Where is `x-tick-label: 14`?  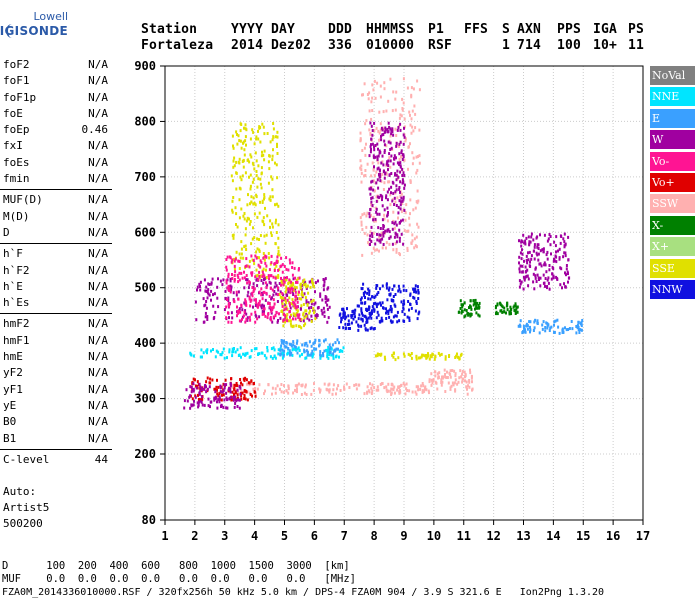 x-tick-label: 14 is located at coordinates (553, 536).